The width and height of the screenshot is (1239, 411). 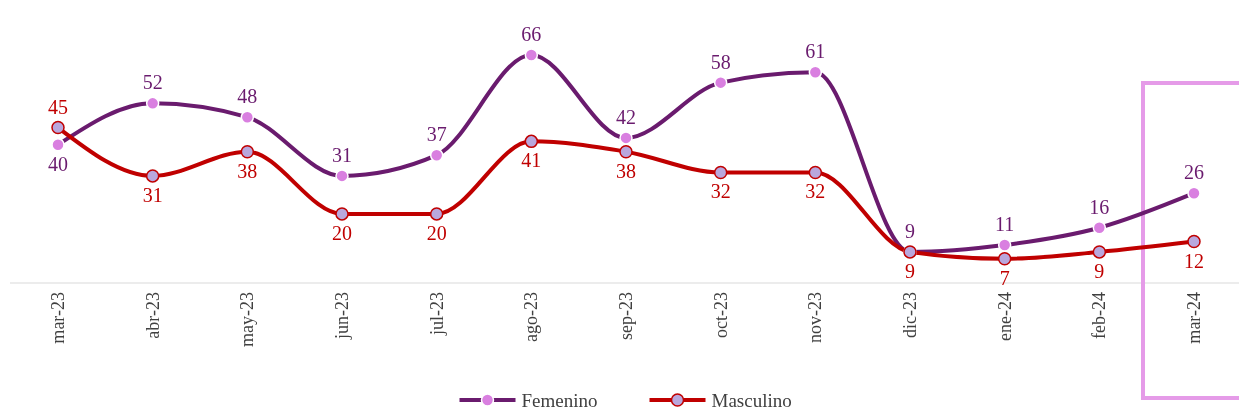 What do you see at coordinates (1005, 224) in the screenshot?
I see `data-label: 11` at bounding box center [1005, 224].